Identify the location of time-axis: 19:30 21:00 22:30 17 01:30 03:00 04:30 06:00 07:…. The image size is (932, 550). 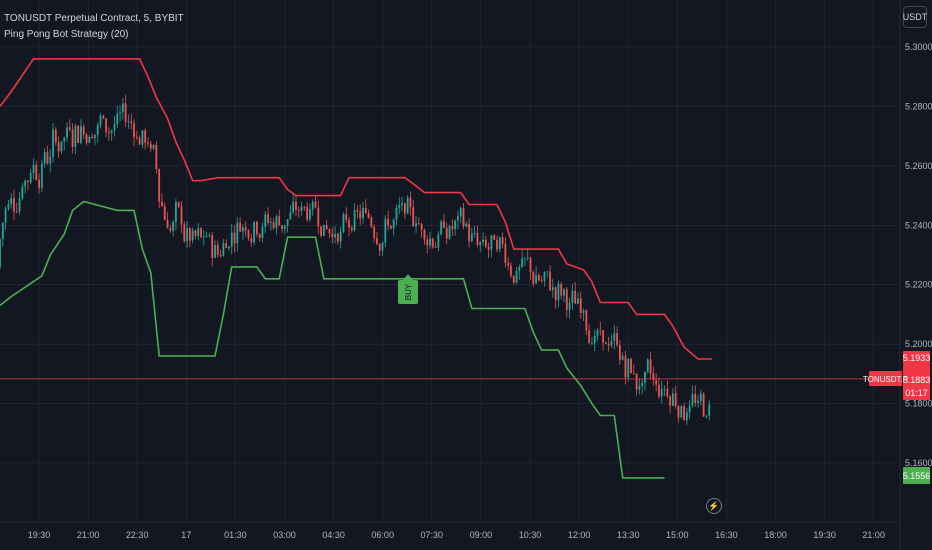
(456, 535).